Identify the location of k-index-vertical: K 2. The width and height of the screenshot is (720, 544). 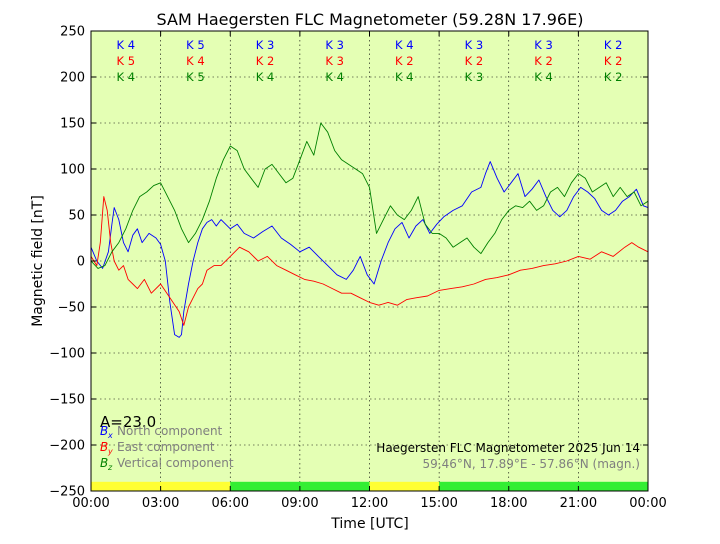
(613, 77).